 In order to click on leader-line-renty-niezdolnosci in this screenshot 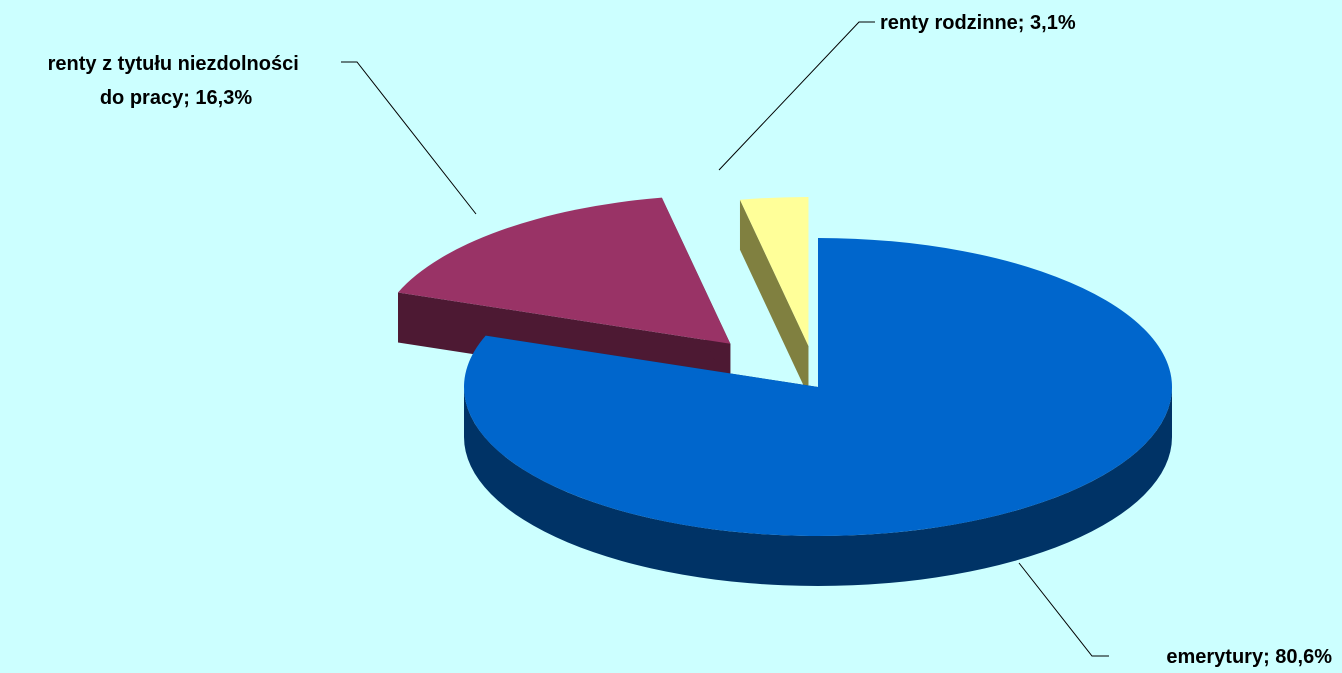, I will do `click(409, 138)`.